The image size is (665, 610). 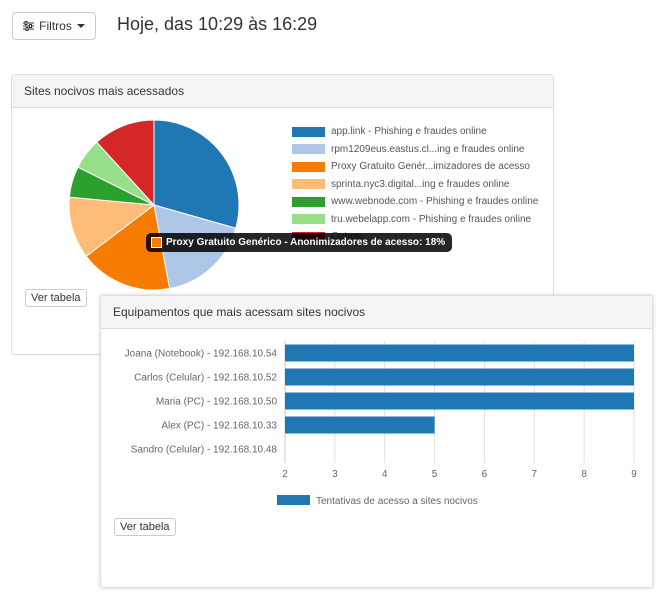 I want to click on devices-view-table-button: Ver tabela, so click(x=145, y=527).